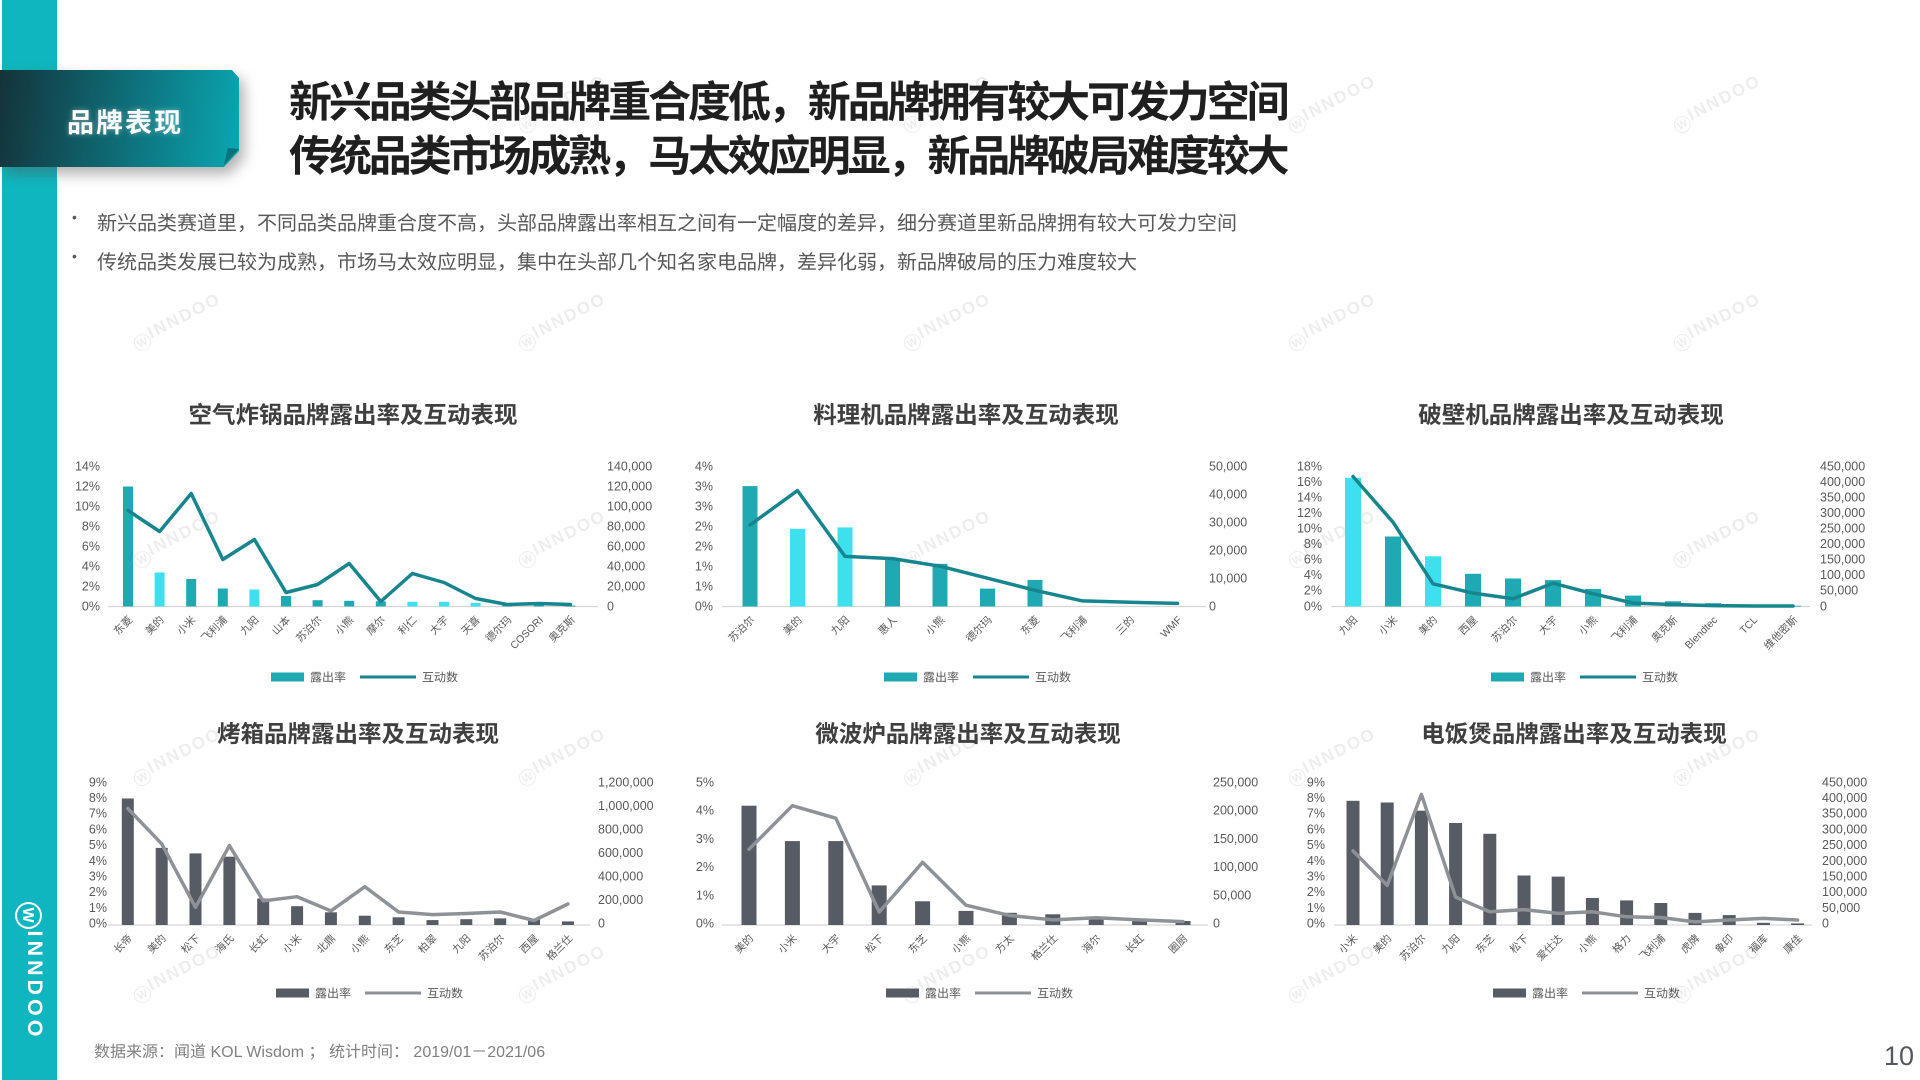  I want to click on svg-text: 圈厨, so click(1179, 944).